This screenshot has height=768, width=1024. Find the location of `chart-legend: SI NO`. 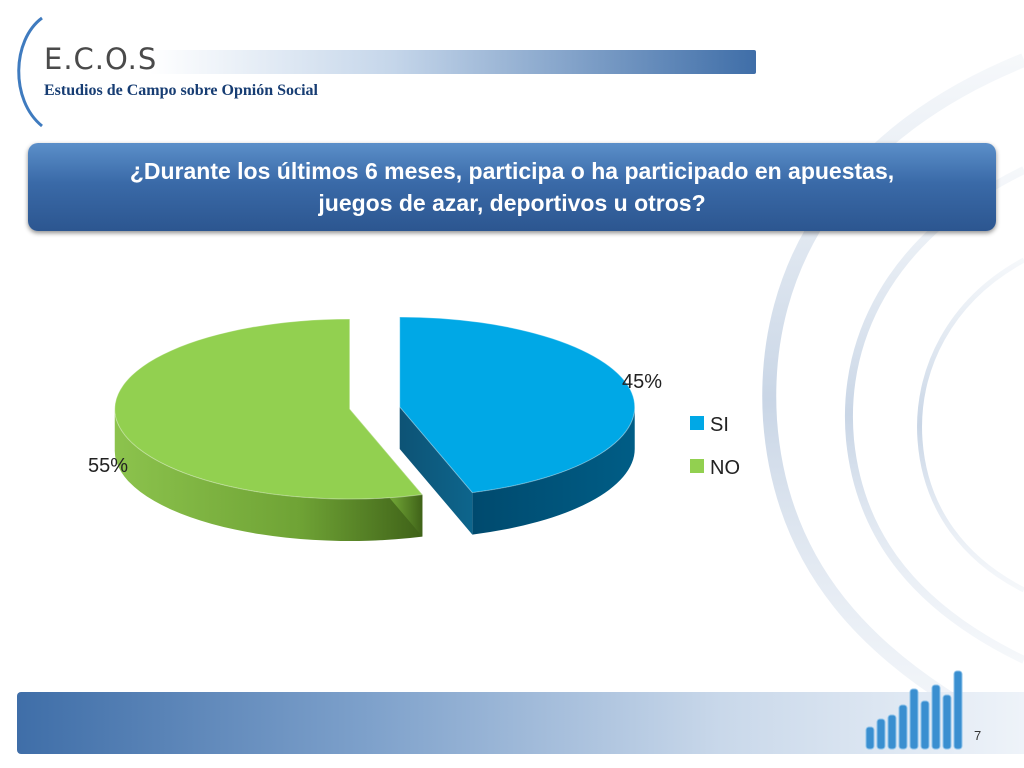

chart-legend: SI NO is located at coordinates (715, 446).